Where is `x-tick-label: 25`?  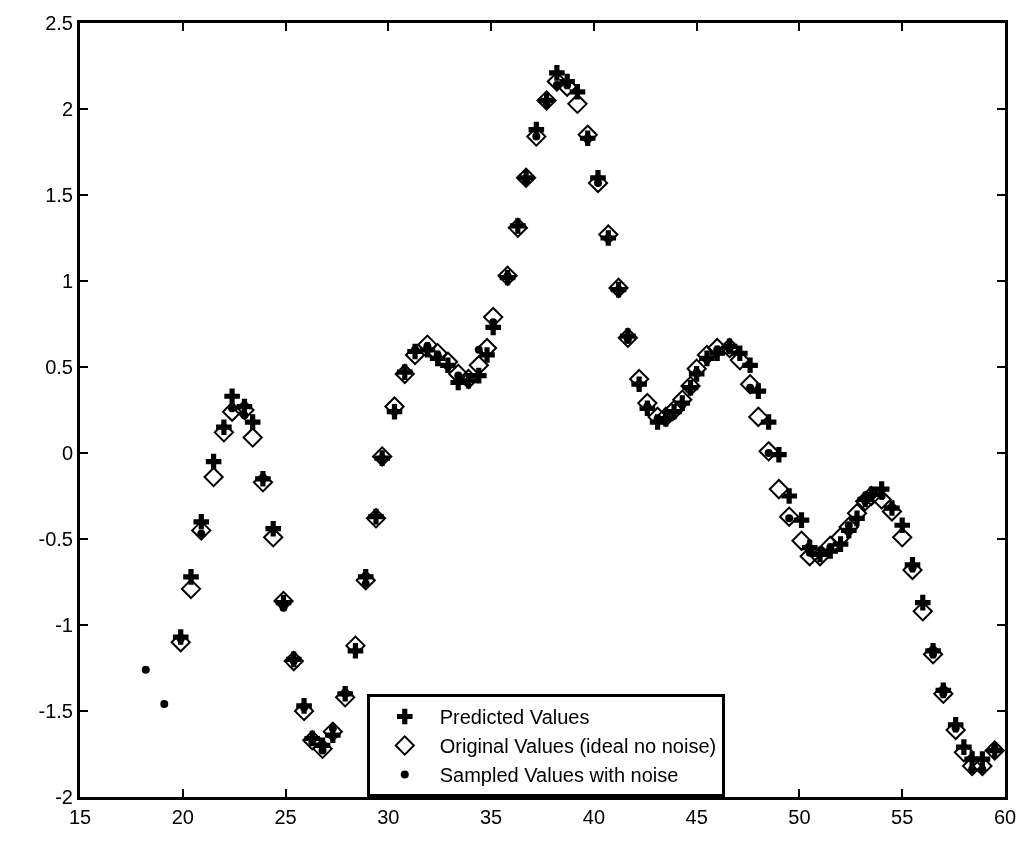 x-tick-label: 25 is located at coordinates (285, 817).